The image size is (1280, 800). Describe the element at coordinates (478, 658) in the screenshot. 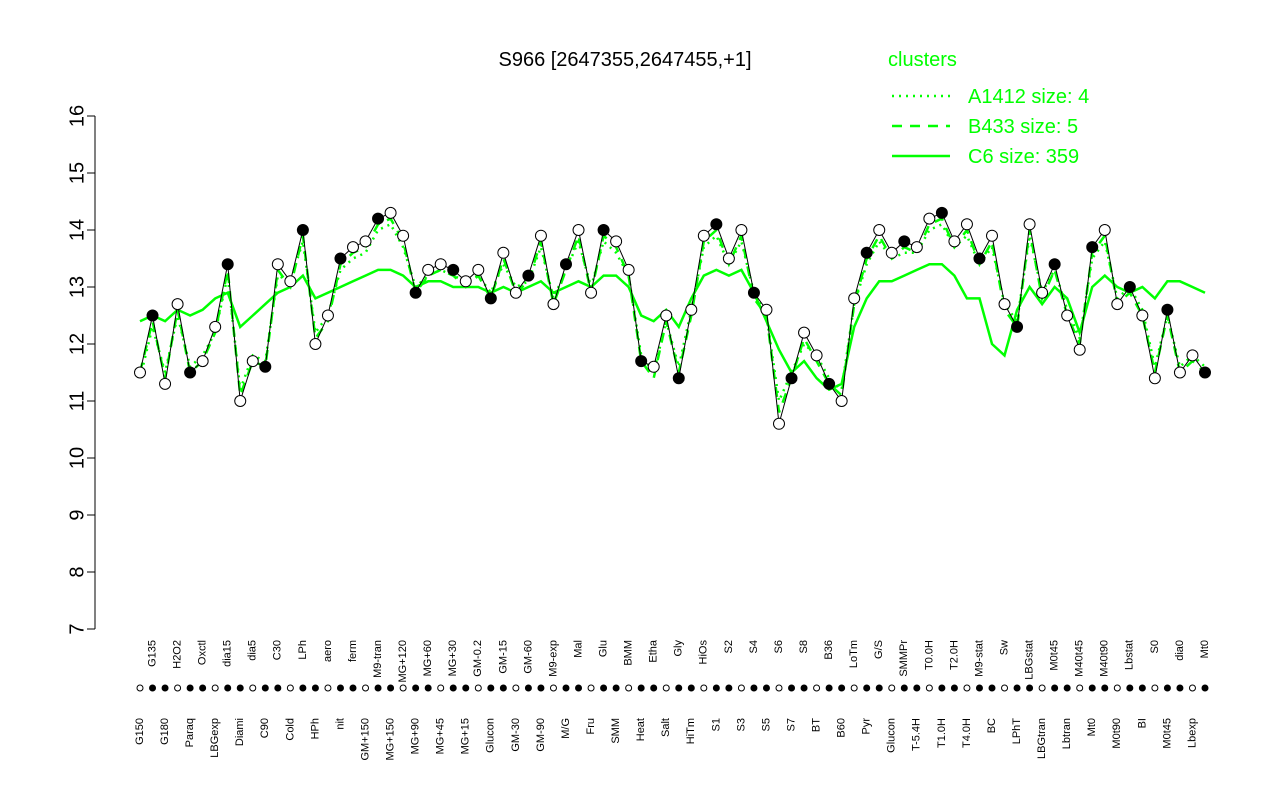

I see `x-tick-label: GM-0.2` at that location.